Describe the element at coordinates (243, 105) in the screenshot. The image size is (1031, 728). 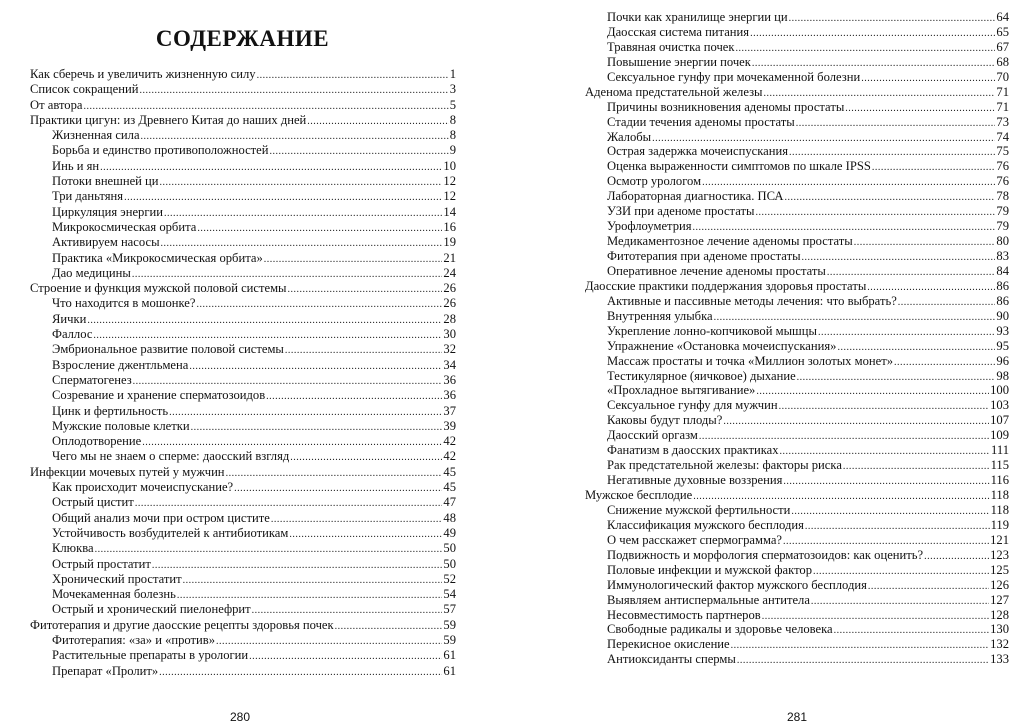
I see `toc-chapter: От автора 5` at that location.